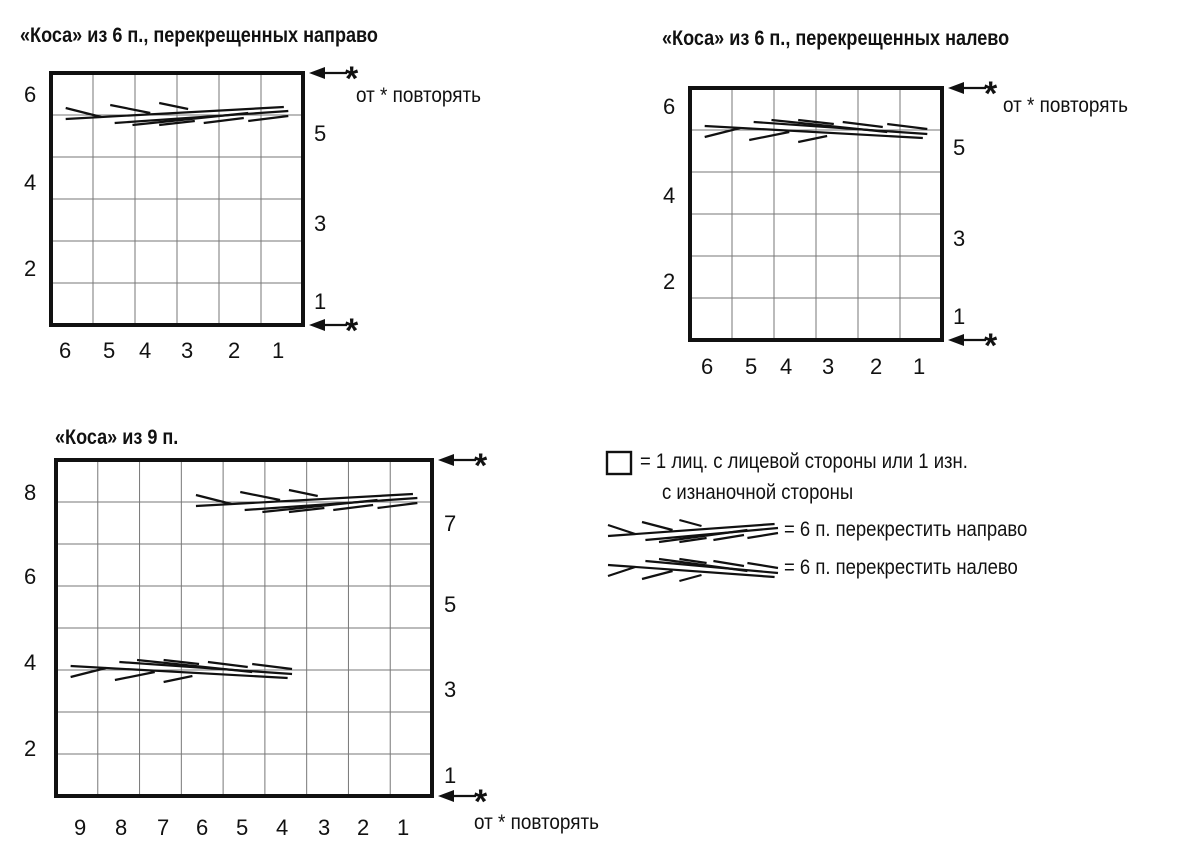 This screenshot has width=1200, height=861. Describe the element at coordinates (30, 662) in the screenshot. I see `chart3-left-row-label: 4` at that location.